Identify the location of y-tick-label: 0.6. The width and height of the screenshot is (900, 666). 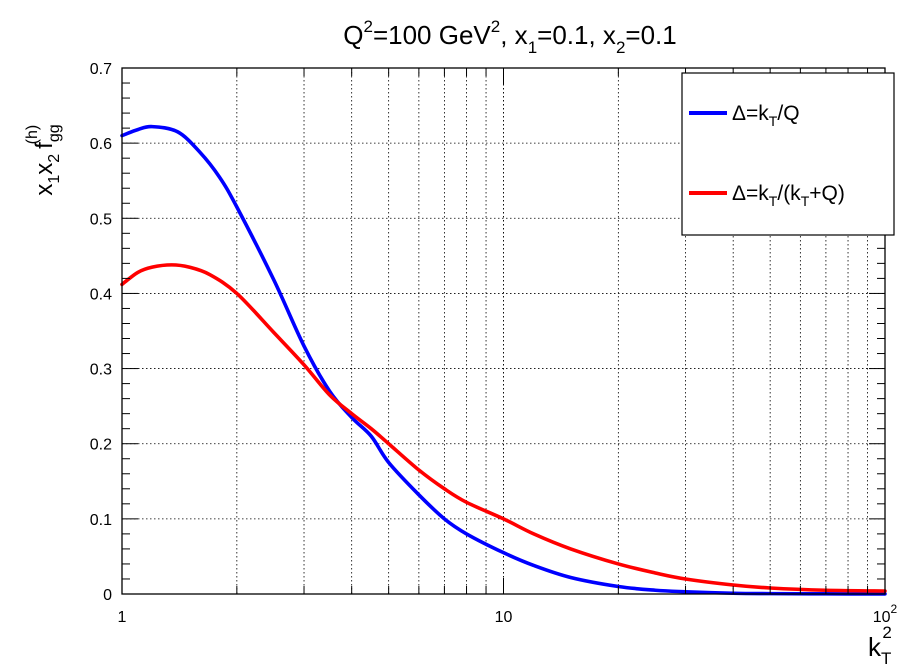
(101, 144).